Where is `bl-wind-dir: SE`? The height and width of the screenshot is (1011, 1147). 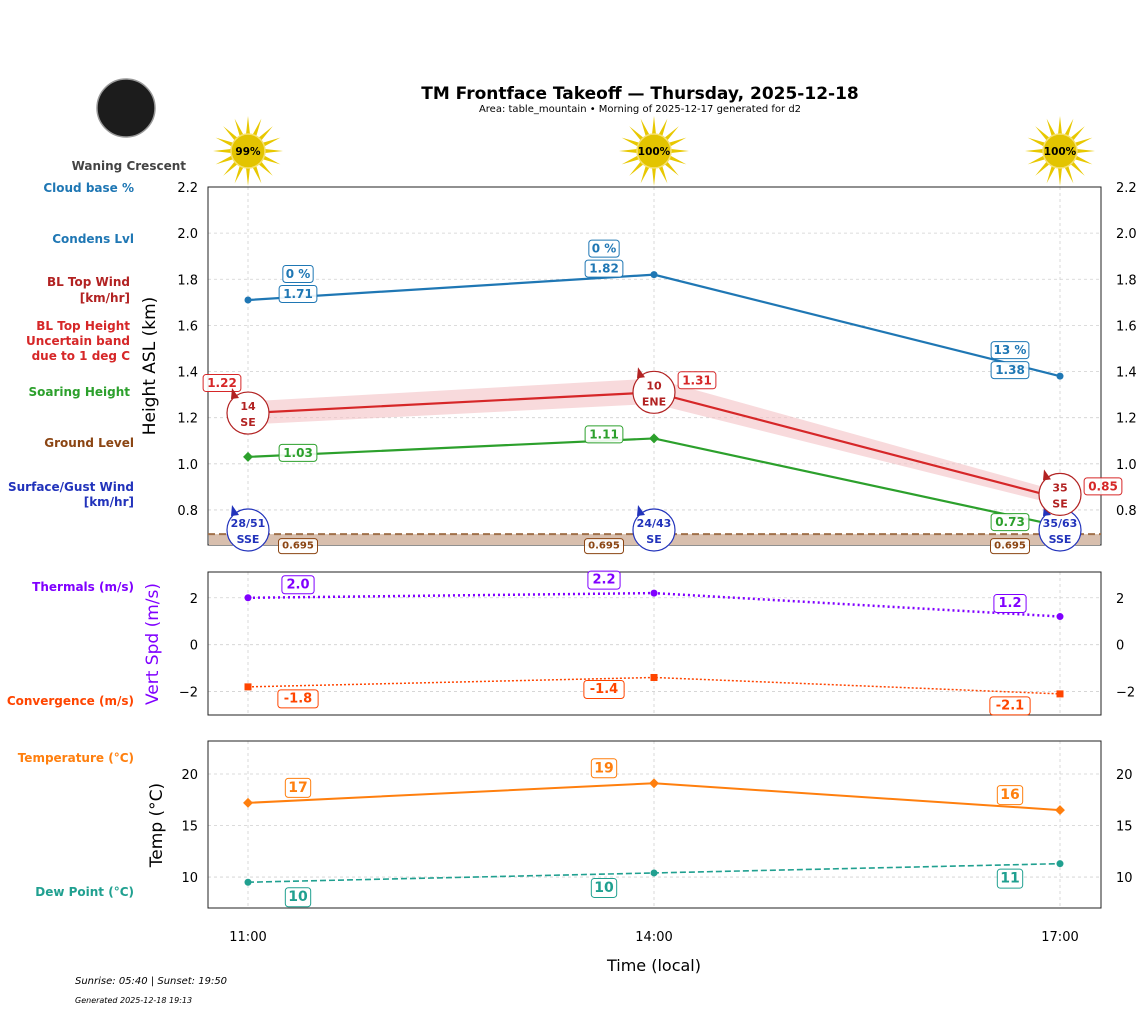
bl-wind-dir: SE is located at coordinates (1059, 503).